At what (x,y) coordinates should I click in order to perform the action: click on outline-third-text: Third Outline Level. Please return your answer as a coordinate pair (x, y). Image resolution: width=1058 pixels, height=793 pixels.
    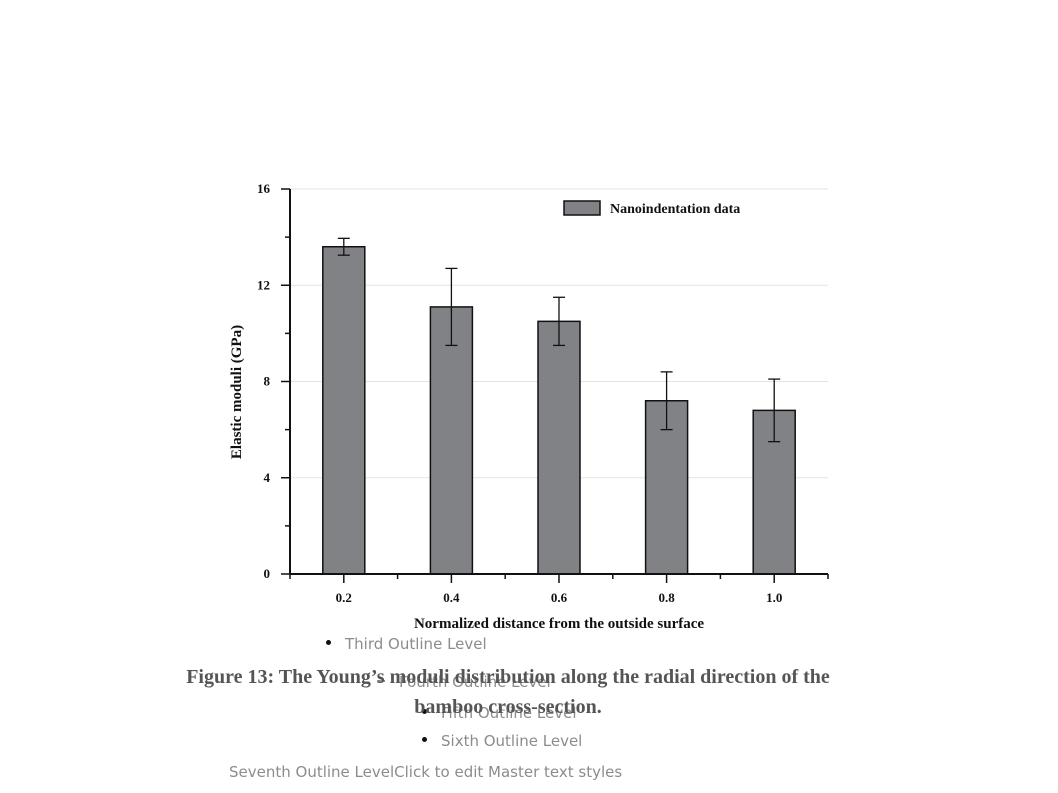
    Looking at the image, I should click on (416, 644).